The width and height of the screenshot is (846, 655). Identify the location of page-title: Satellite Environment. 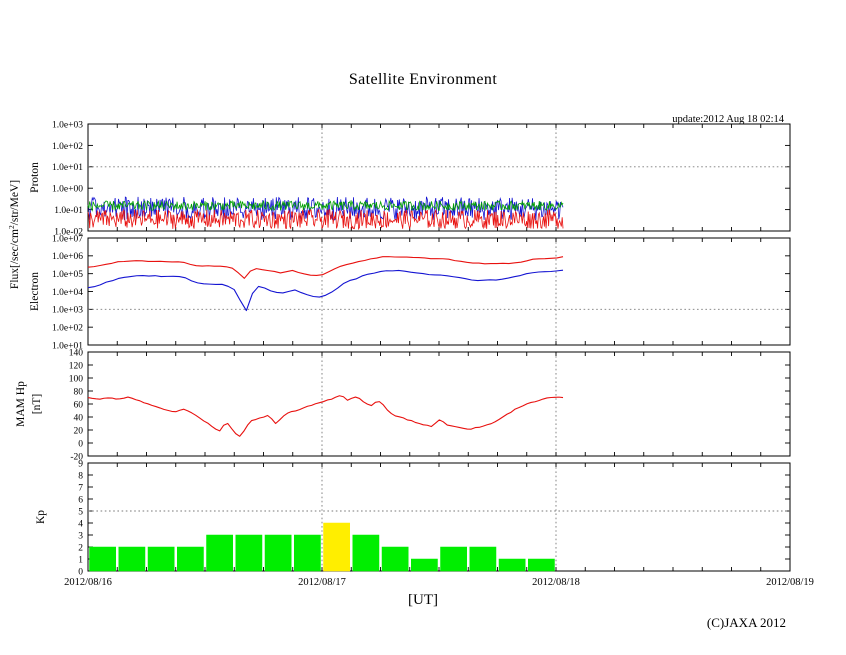
(423, 79).